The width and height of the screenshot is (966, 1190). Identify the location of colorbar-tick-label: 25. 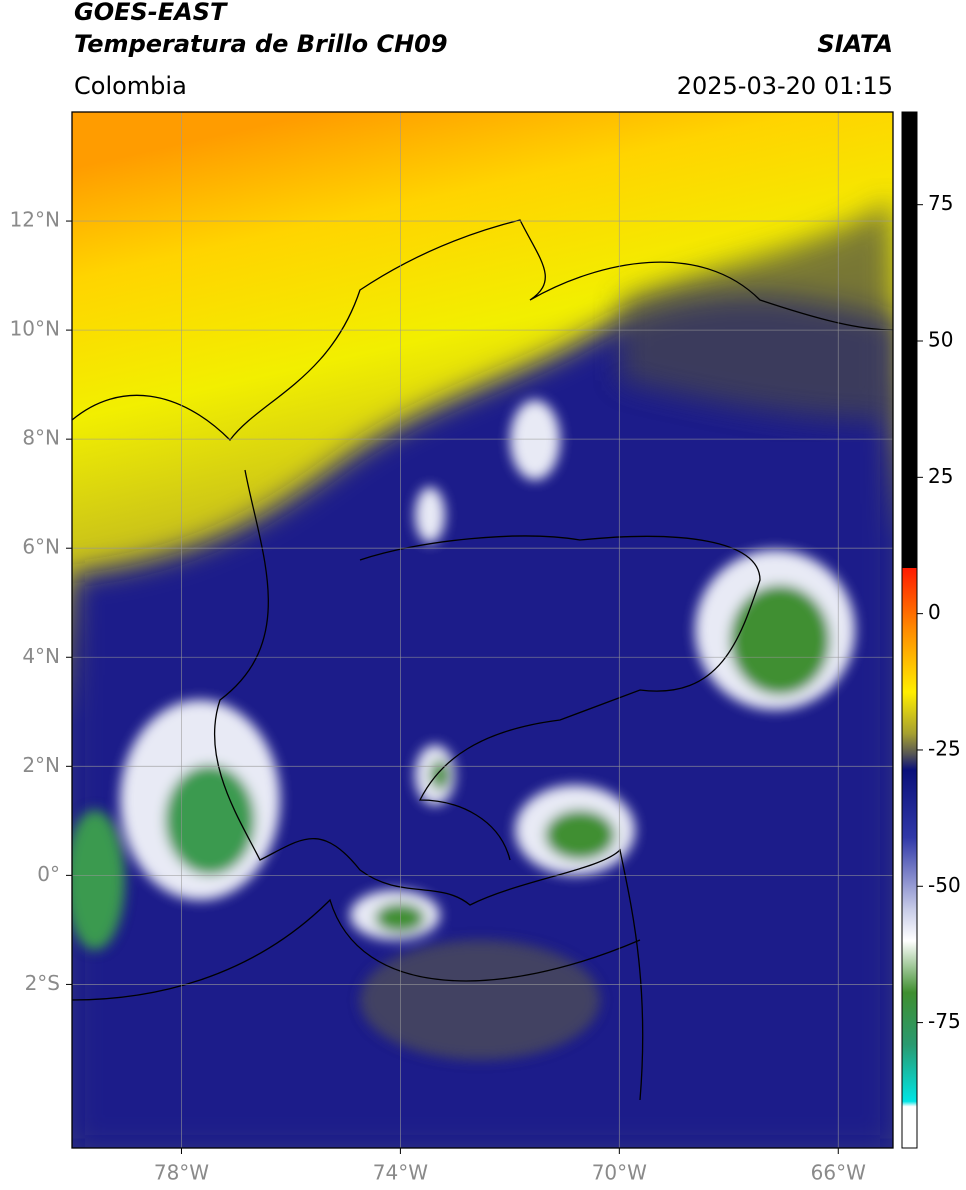
(940, 476).